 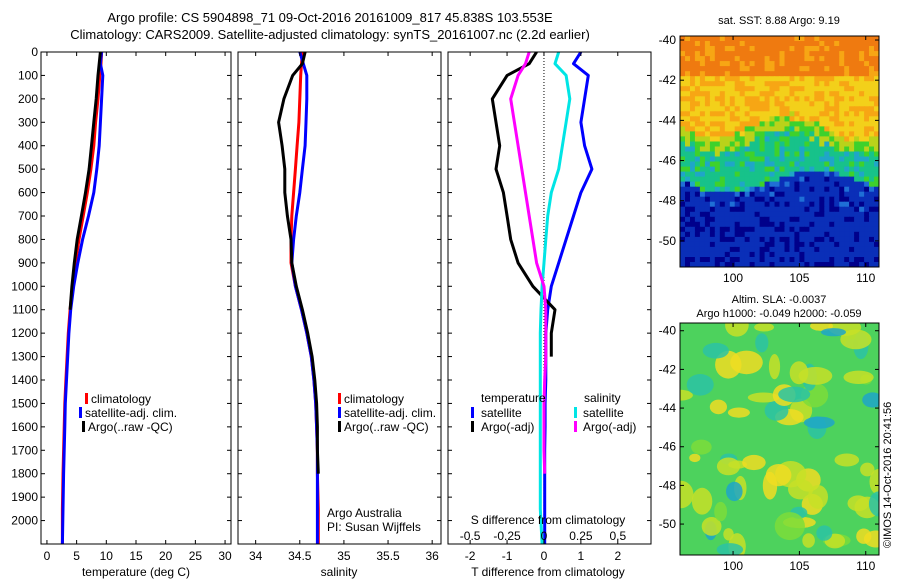 I want to click on y-tick-label: 600, so click(x=28, y=193).